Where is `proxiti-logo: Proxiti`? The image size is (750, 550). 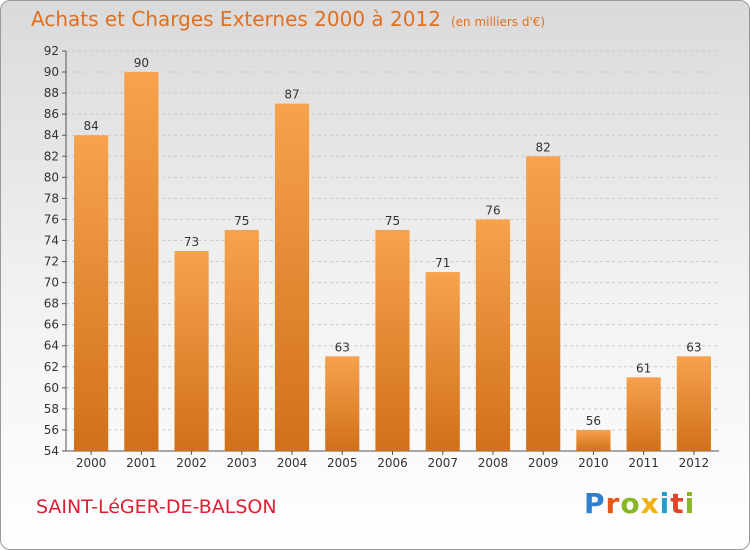
proxiti-logo: Proxiti is located at coordinates (640, 503).